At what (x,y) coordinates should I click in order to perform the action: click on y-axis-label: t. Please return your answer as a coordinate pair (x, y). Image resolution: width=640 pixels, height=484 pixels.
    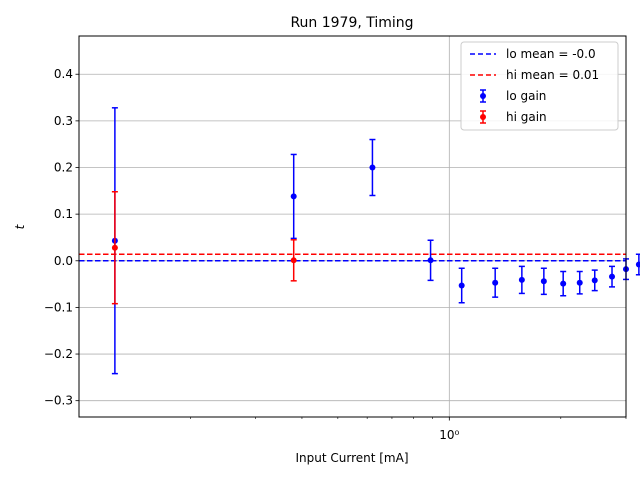
    Looking at the image, I should click on (20, 226).